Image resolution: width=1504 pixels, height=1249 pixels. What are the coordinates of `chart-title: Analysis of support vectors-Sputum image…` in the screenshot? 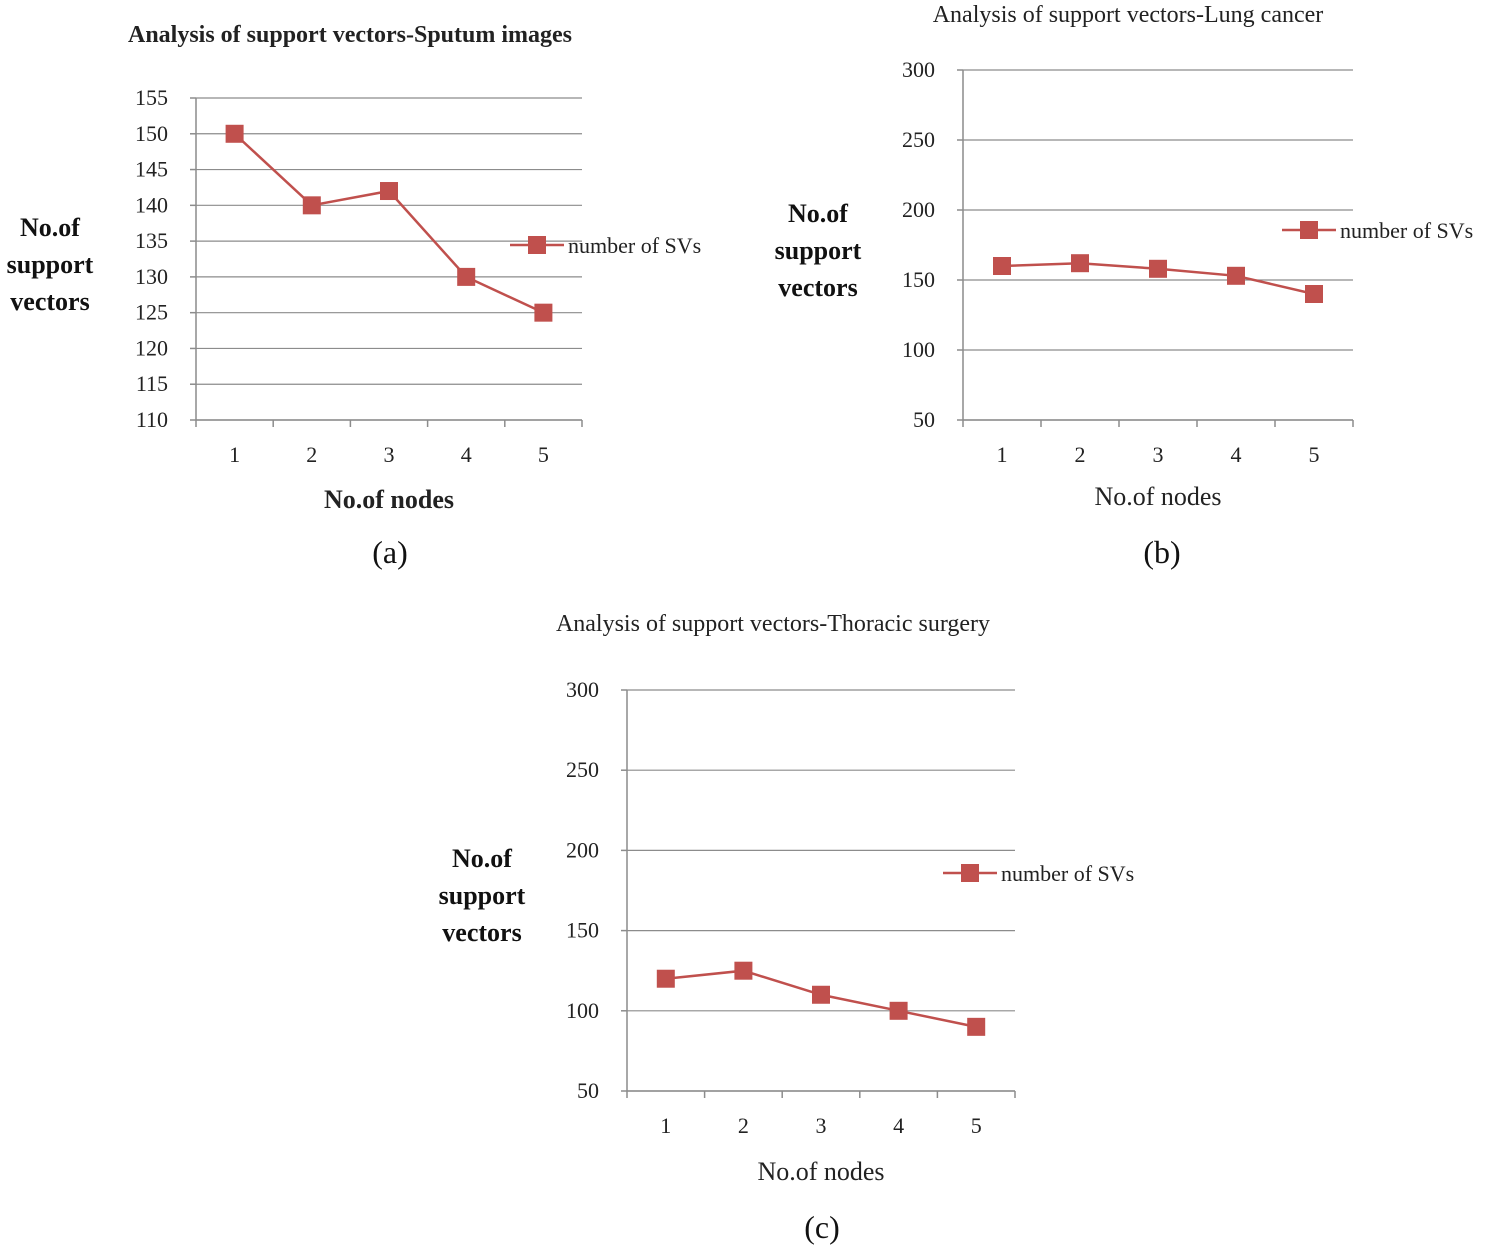 It's located at (350, 35).